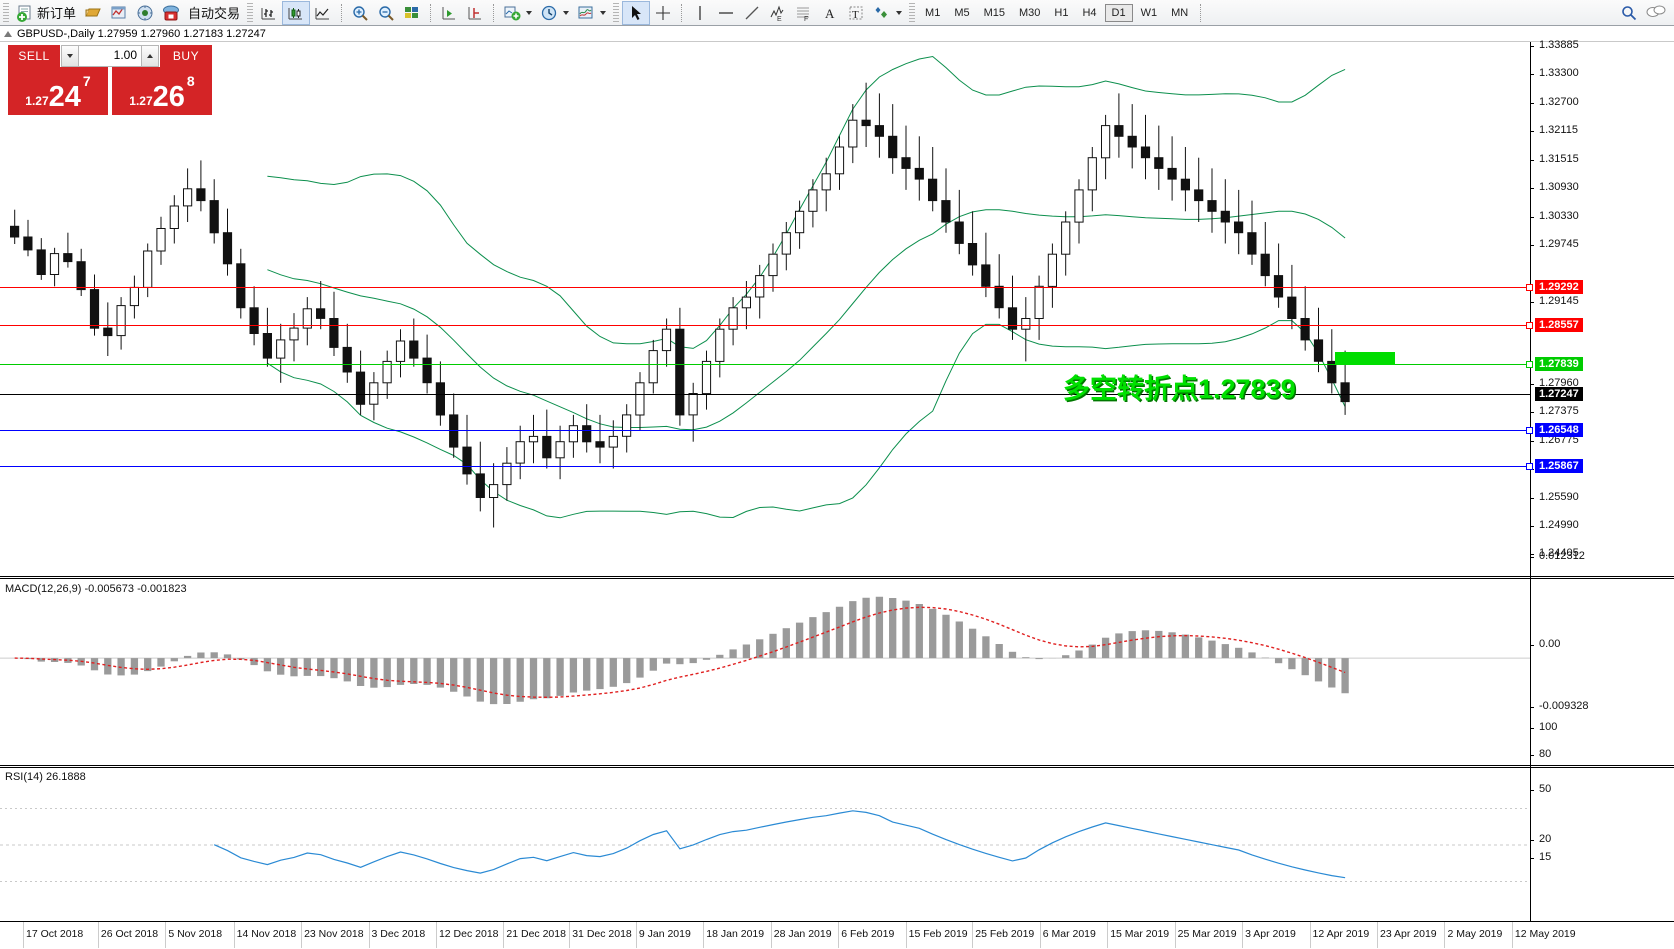  I want to click on timeframe-w1: W1, so click(1149, 12).